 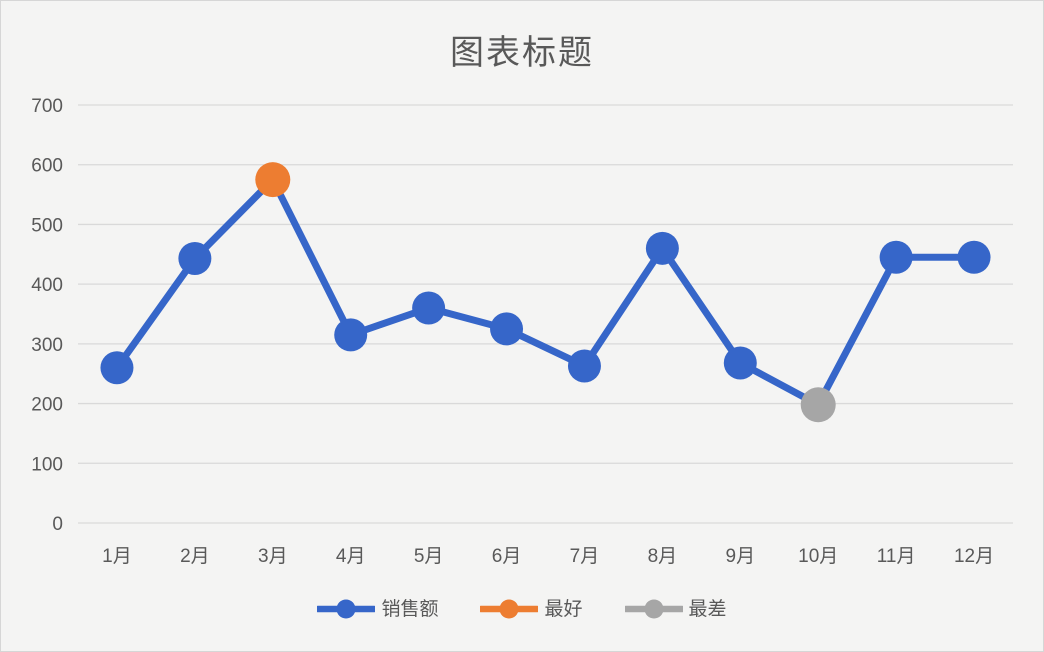 I want to click on legend-label-best: 最好, so click(x=563, y=609).